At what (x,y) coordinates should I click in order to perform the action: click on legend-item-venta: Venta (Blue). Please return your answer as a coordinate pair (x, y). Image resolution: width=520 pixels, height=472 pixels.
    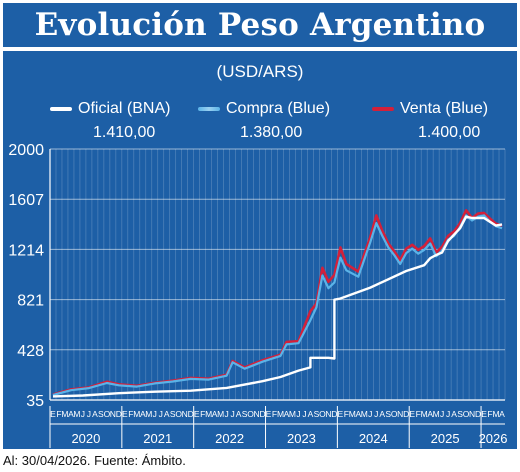
    Looking at the image, I should click on (430, 109).